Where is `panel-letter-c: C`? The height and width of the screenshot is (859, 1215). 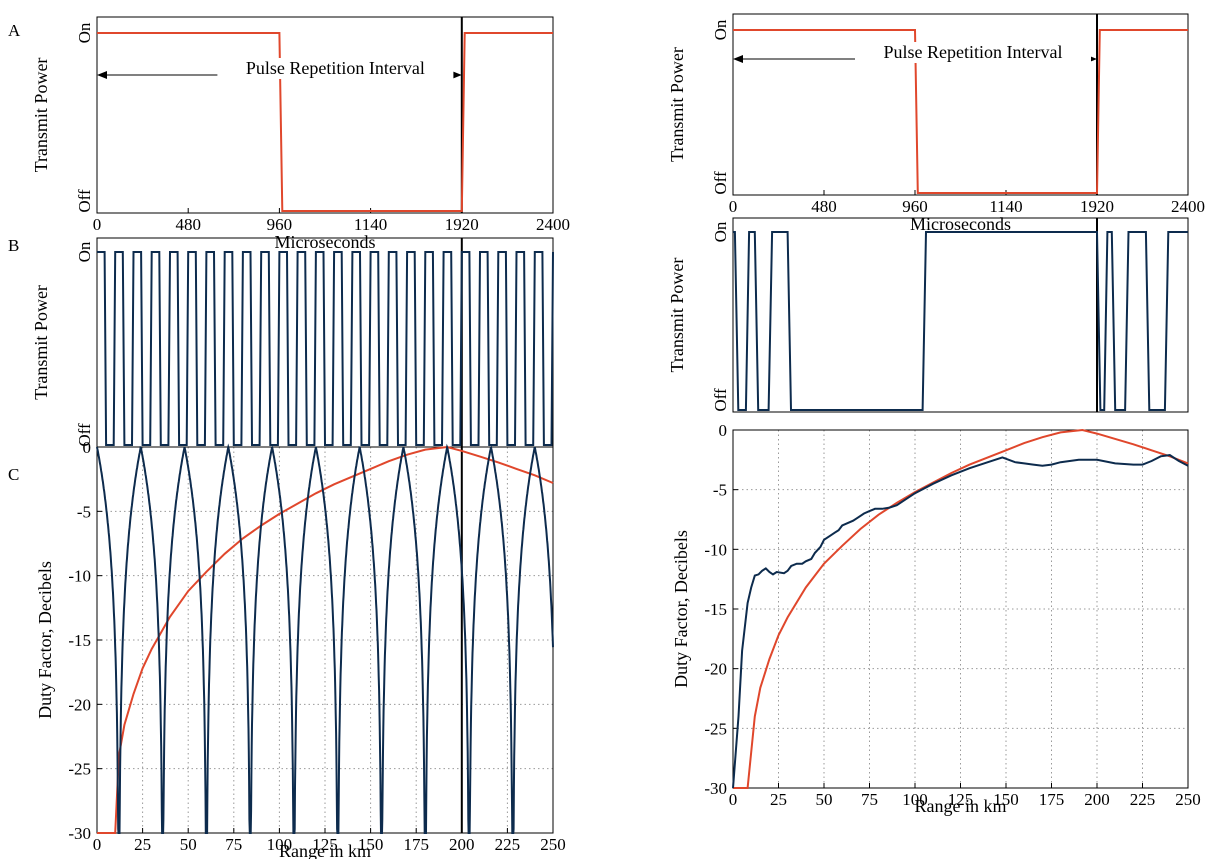
panel-letter-c: C is located at coordinates (13, 474).